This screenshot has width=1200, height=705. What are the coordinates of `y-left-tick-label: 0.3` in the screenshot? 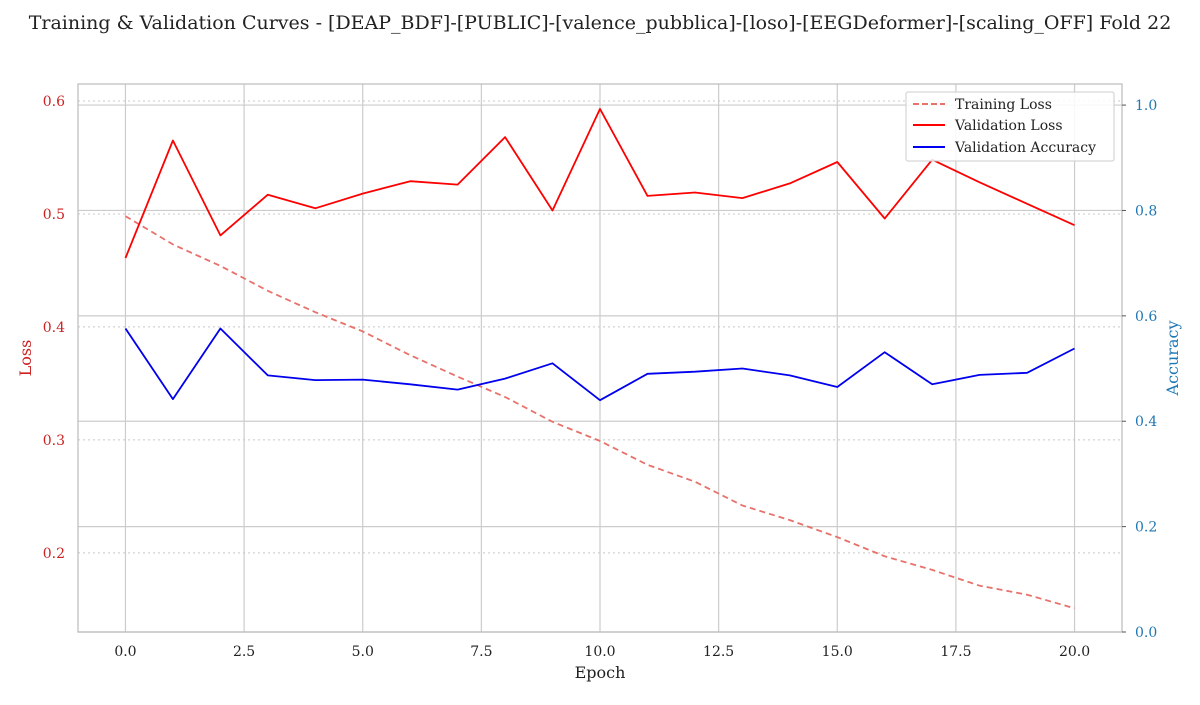 It's located at (54, 441).